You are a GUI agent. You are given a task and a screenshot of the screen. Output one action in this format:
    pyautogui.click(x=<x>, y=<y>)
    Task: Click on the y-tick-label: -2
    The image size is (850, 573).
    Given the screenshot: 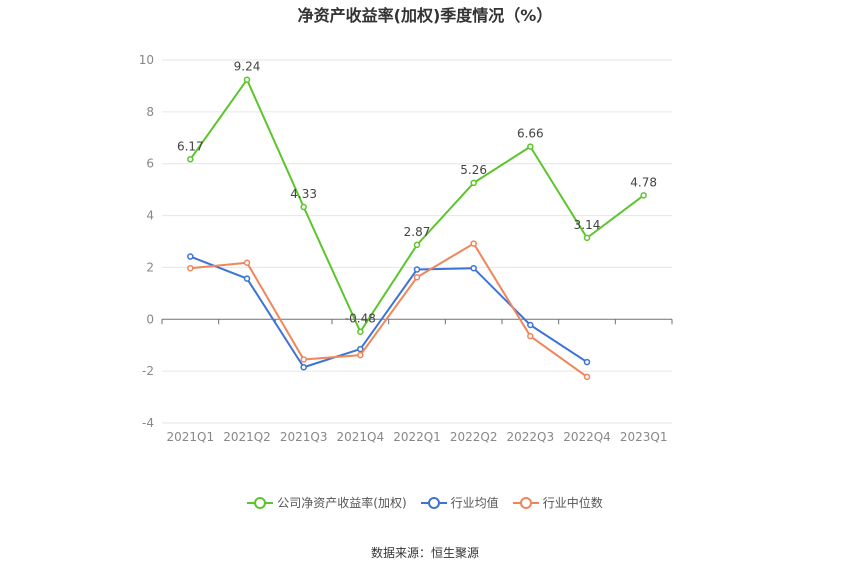 What is the action you would take?
    pyautogui.click(x=148, y=371)
    